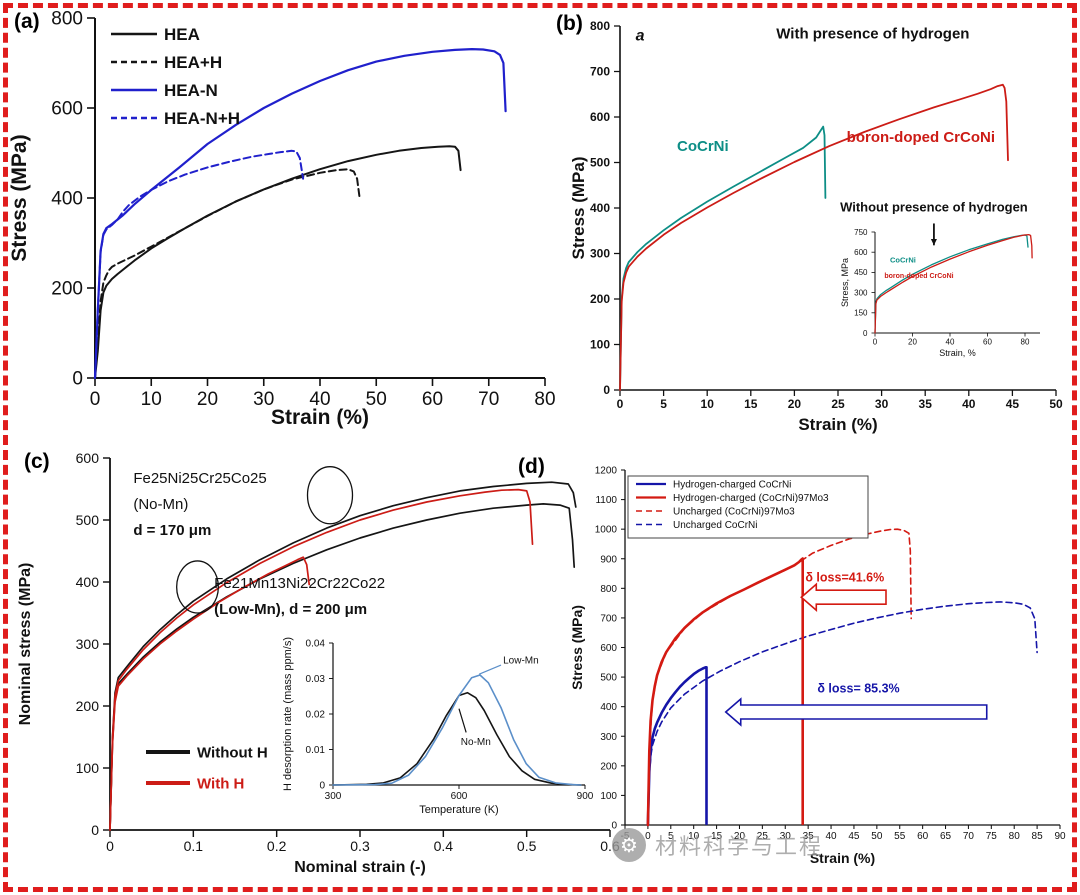 This screenshot has width=1080, height=895. Describe the element at coordinates (193, 62) in the screenshot. I see `svg-text: HEA+H` at that location.